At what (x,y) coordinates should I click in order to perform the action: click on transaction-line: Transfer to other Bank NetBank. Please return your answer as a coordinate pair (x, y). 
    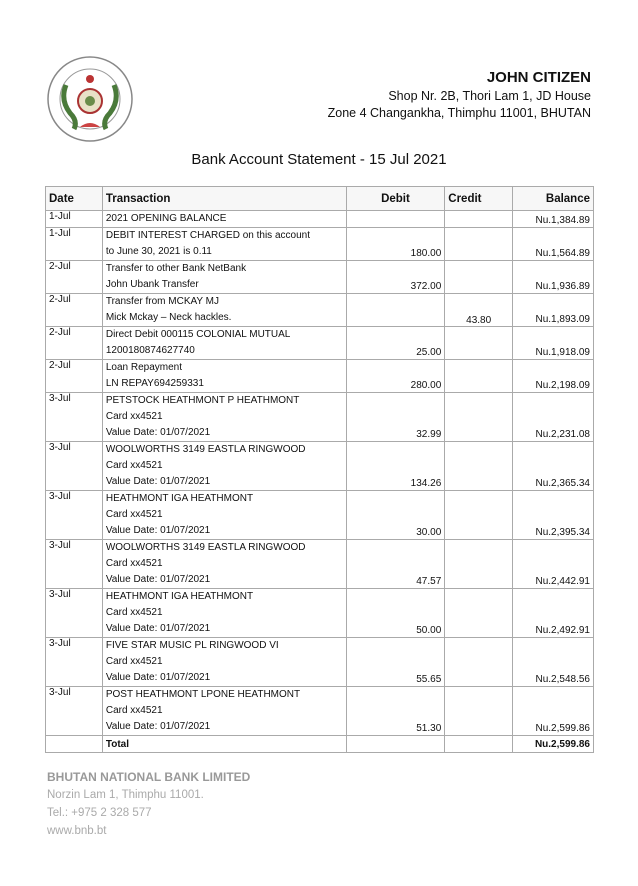
    Looking at the image, I should click on (176, 268).